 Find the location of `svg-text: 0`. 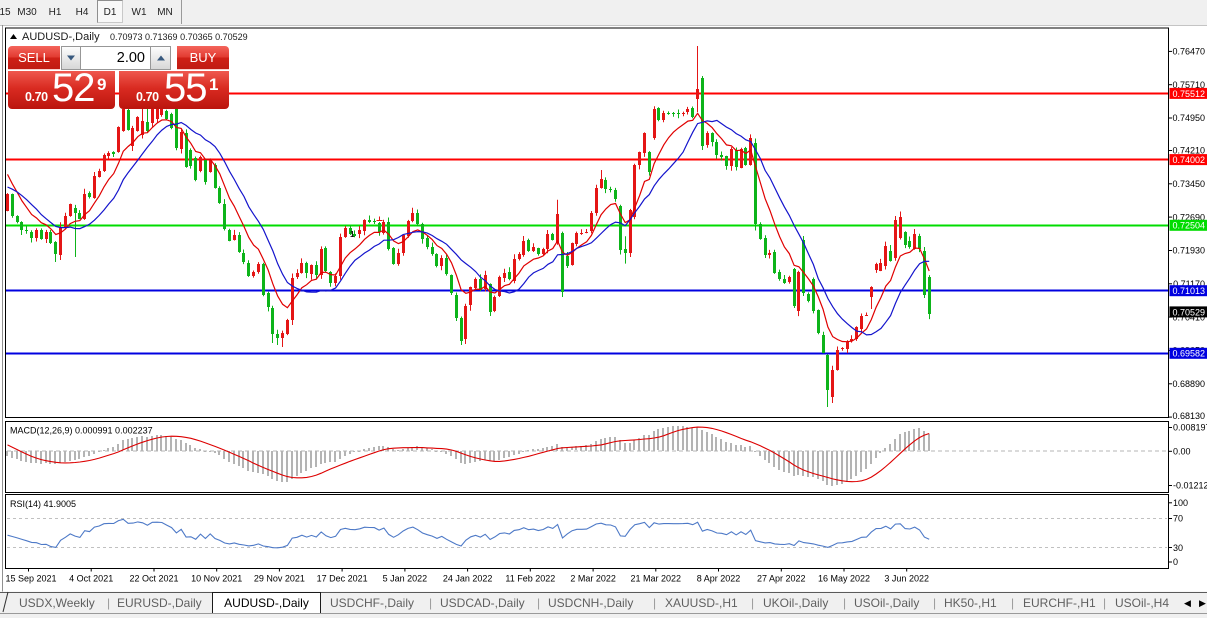

svg-text: 0 is located at coordinates (1175, 562).